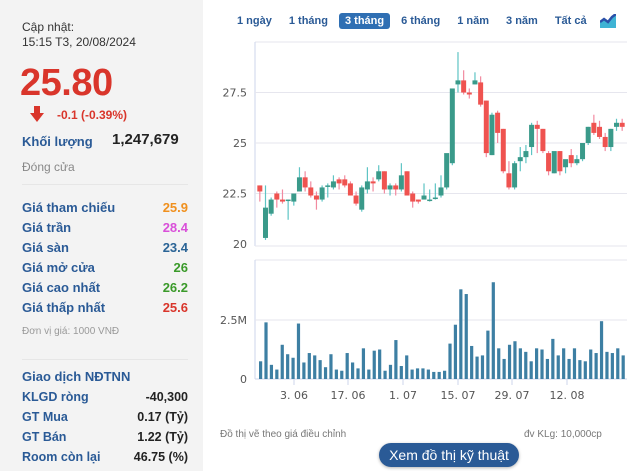  I want to click on foreign-label: KLGD ròng, so click(55, 397).